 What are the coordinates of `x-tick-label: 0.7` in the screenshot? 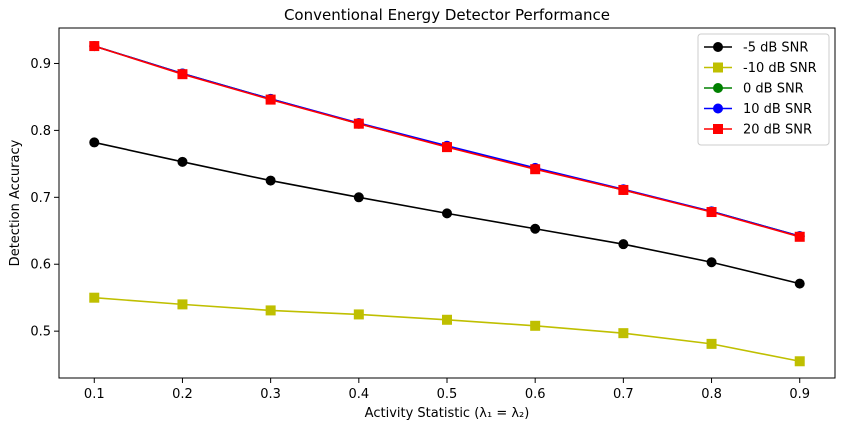 It's located at (623, 394).